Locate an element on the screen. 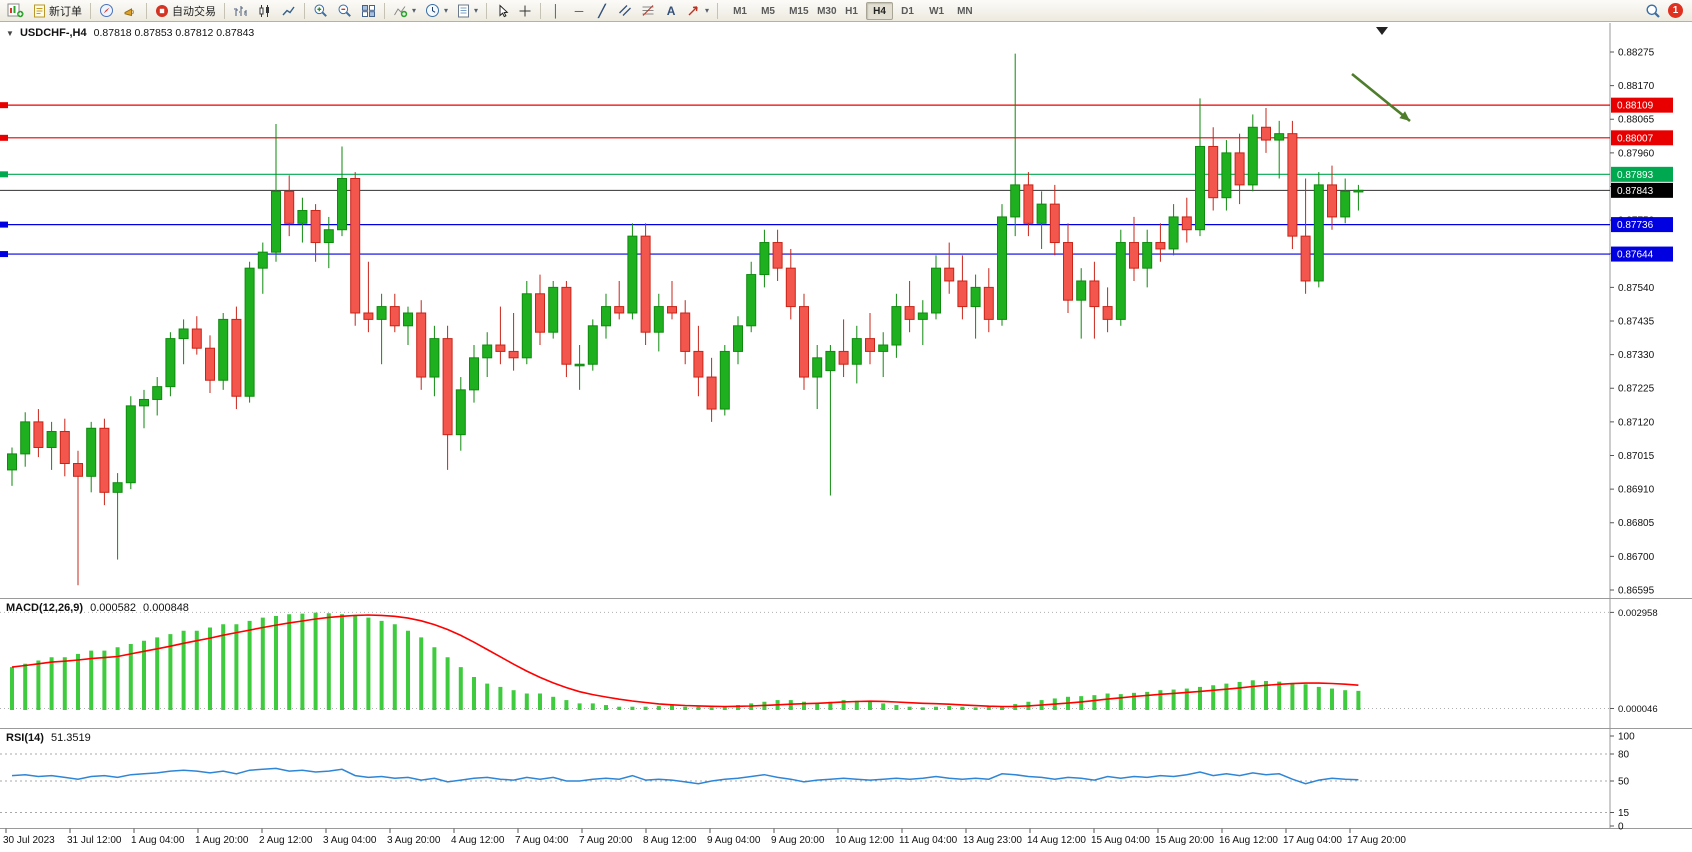 The width and height of the screenshot is (1692, 852). vertical-line-button: │ is located at coordinates (556, 11).